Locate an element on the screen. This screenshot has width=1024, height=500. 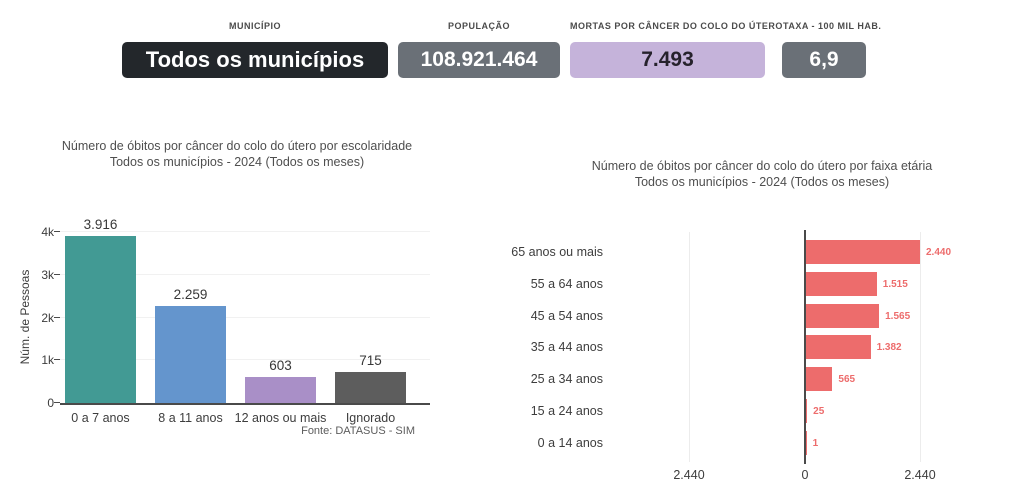
gridline-2k is located at coordinates (245, 317).